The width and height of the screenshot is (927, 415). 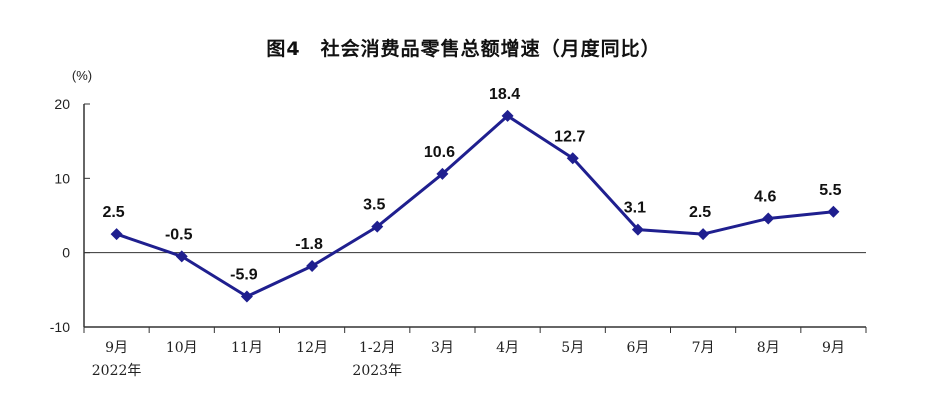 I want to click on x-axis-ticks: 9月 10月 11月 12月 1-2月 3月 4月 5月 6月 7月 8月 9月 2022年 2023年, so click(x=468, y=359).